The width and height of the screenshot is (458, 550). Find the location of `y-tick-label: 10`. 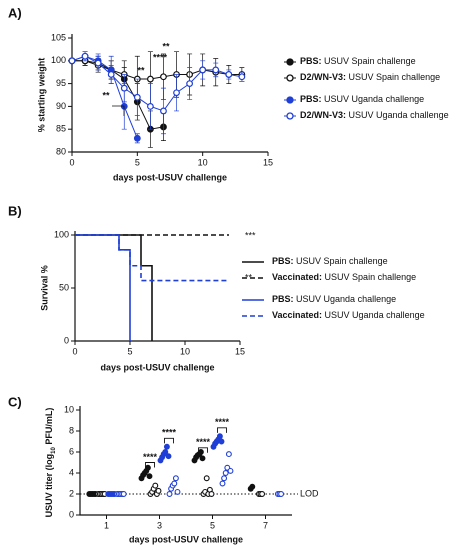

y-tick-label: 10 is located at coordinates (69, 409).